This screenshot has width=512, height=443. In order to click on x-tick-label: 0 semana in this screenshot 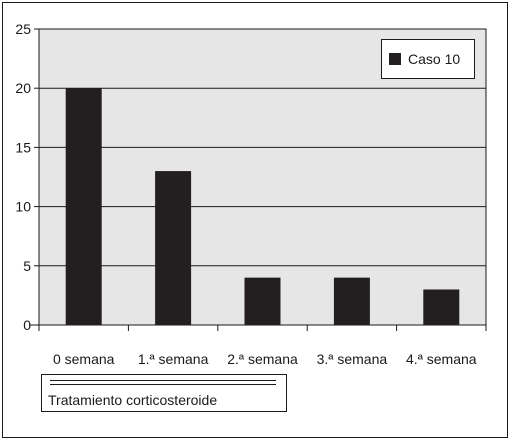, I will do `click(84, 359)`.